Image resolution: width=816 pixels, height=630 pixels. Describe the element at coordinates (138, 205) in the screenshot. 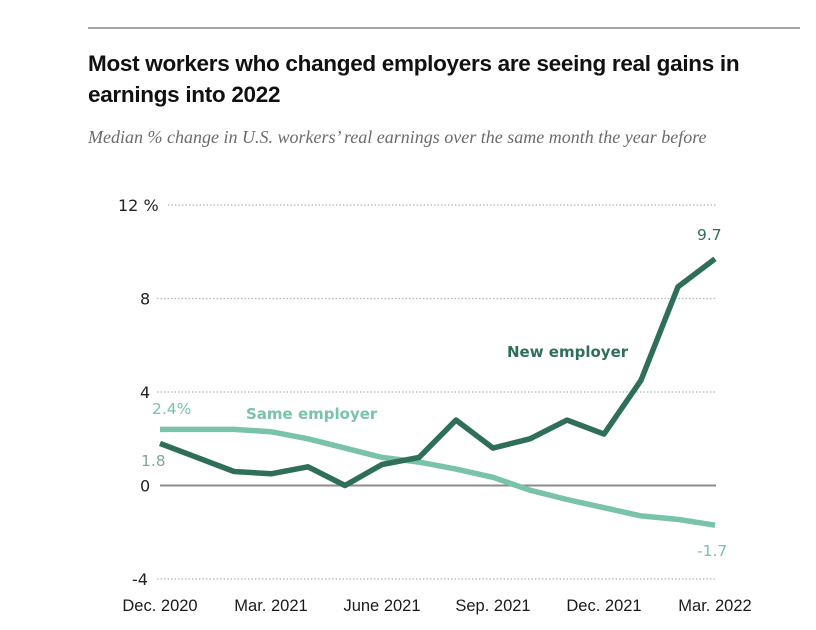

I see `y-tick-label: 12 %` at that location.